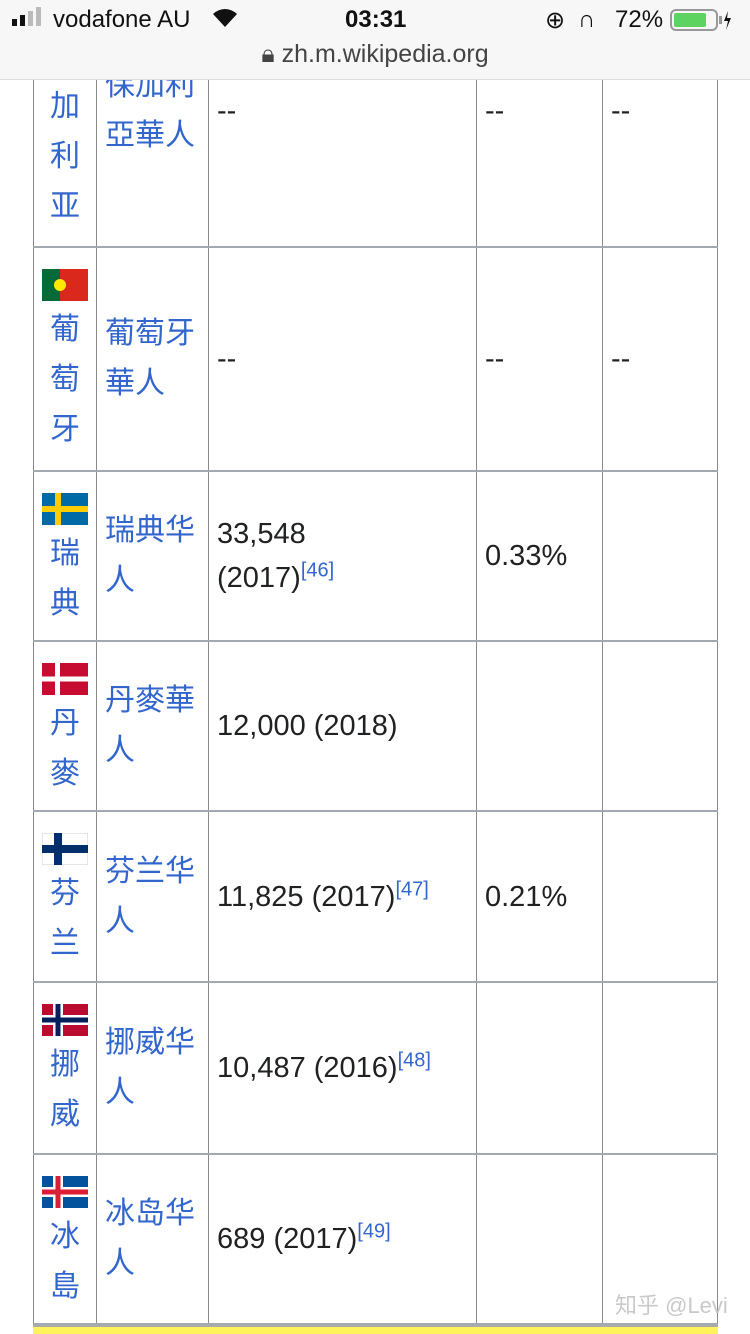  I want to click on population-cell: 12,000 (2018), so click(342, 726).